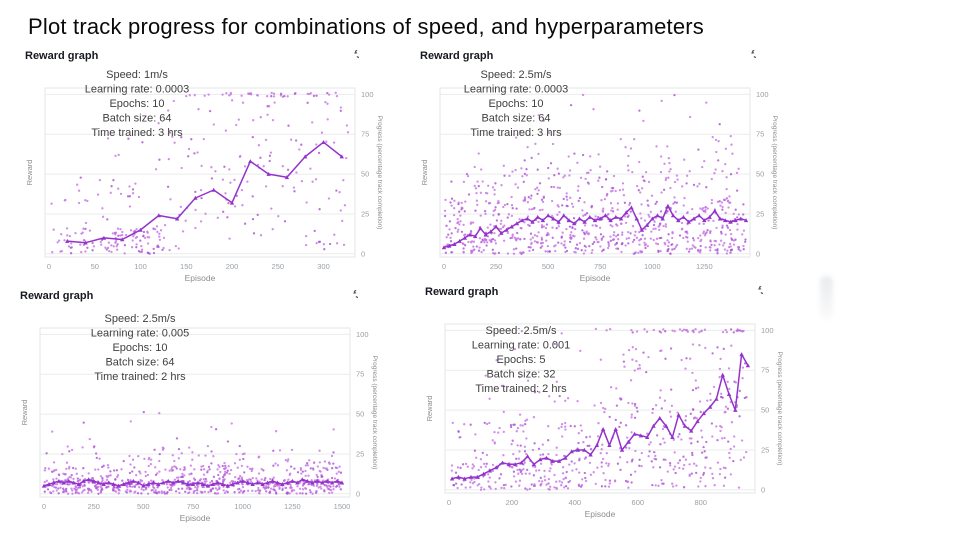 The image size is (975, 548). I want to click on svg-text: 600, so click(638, 502).